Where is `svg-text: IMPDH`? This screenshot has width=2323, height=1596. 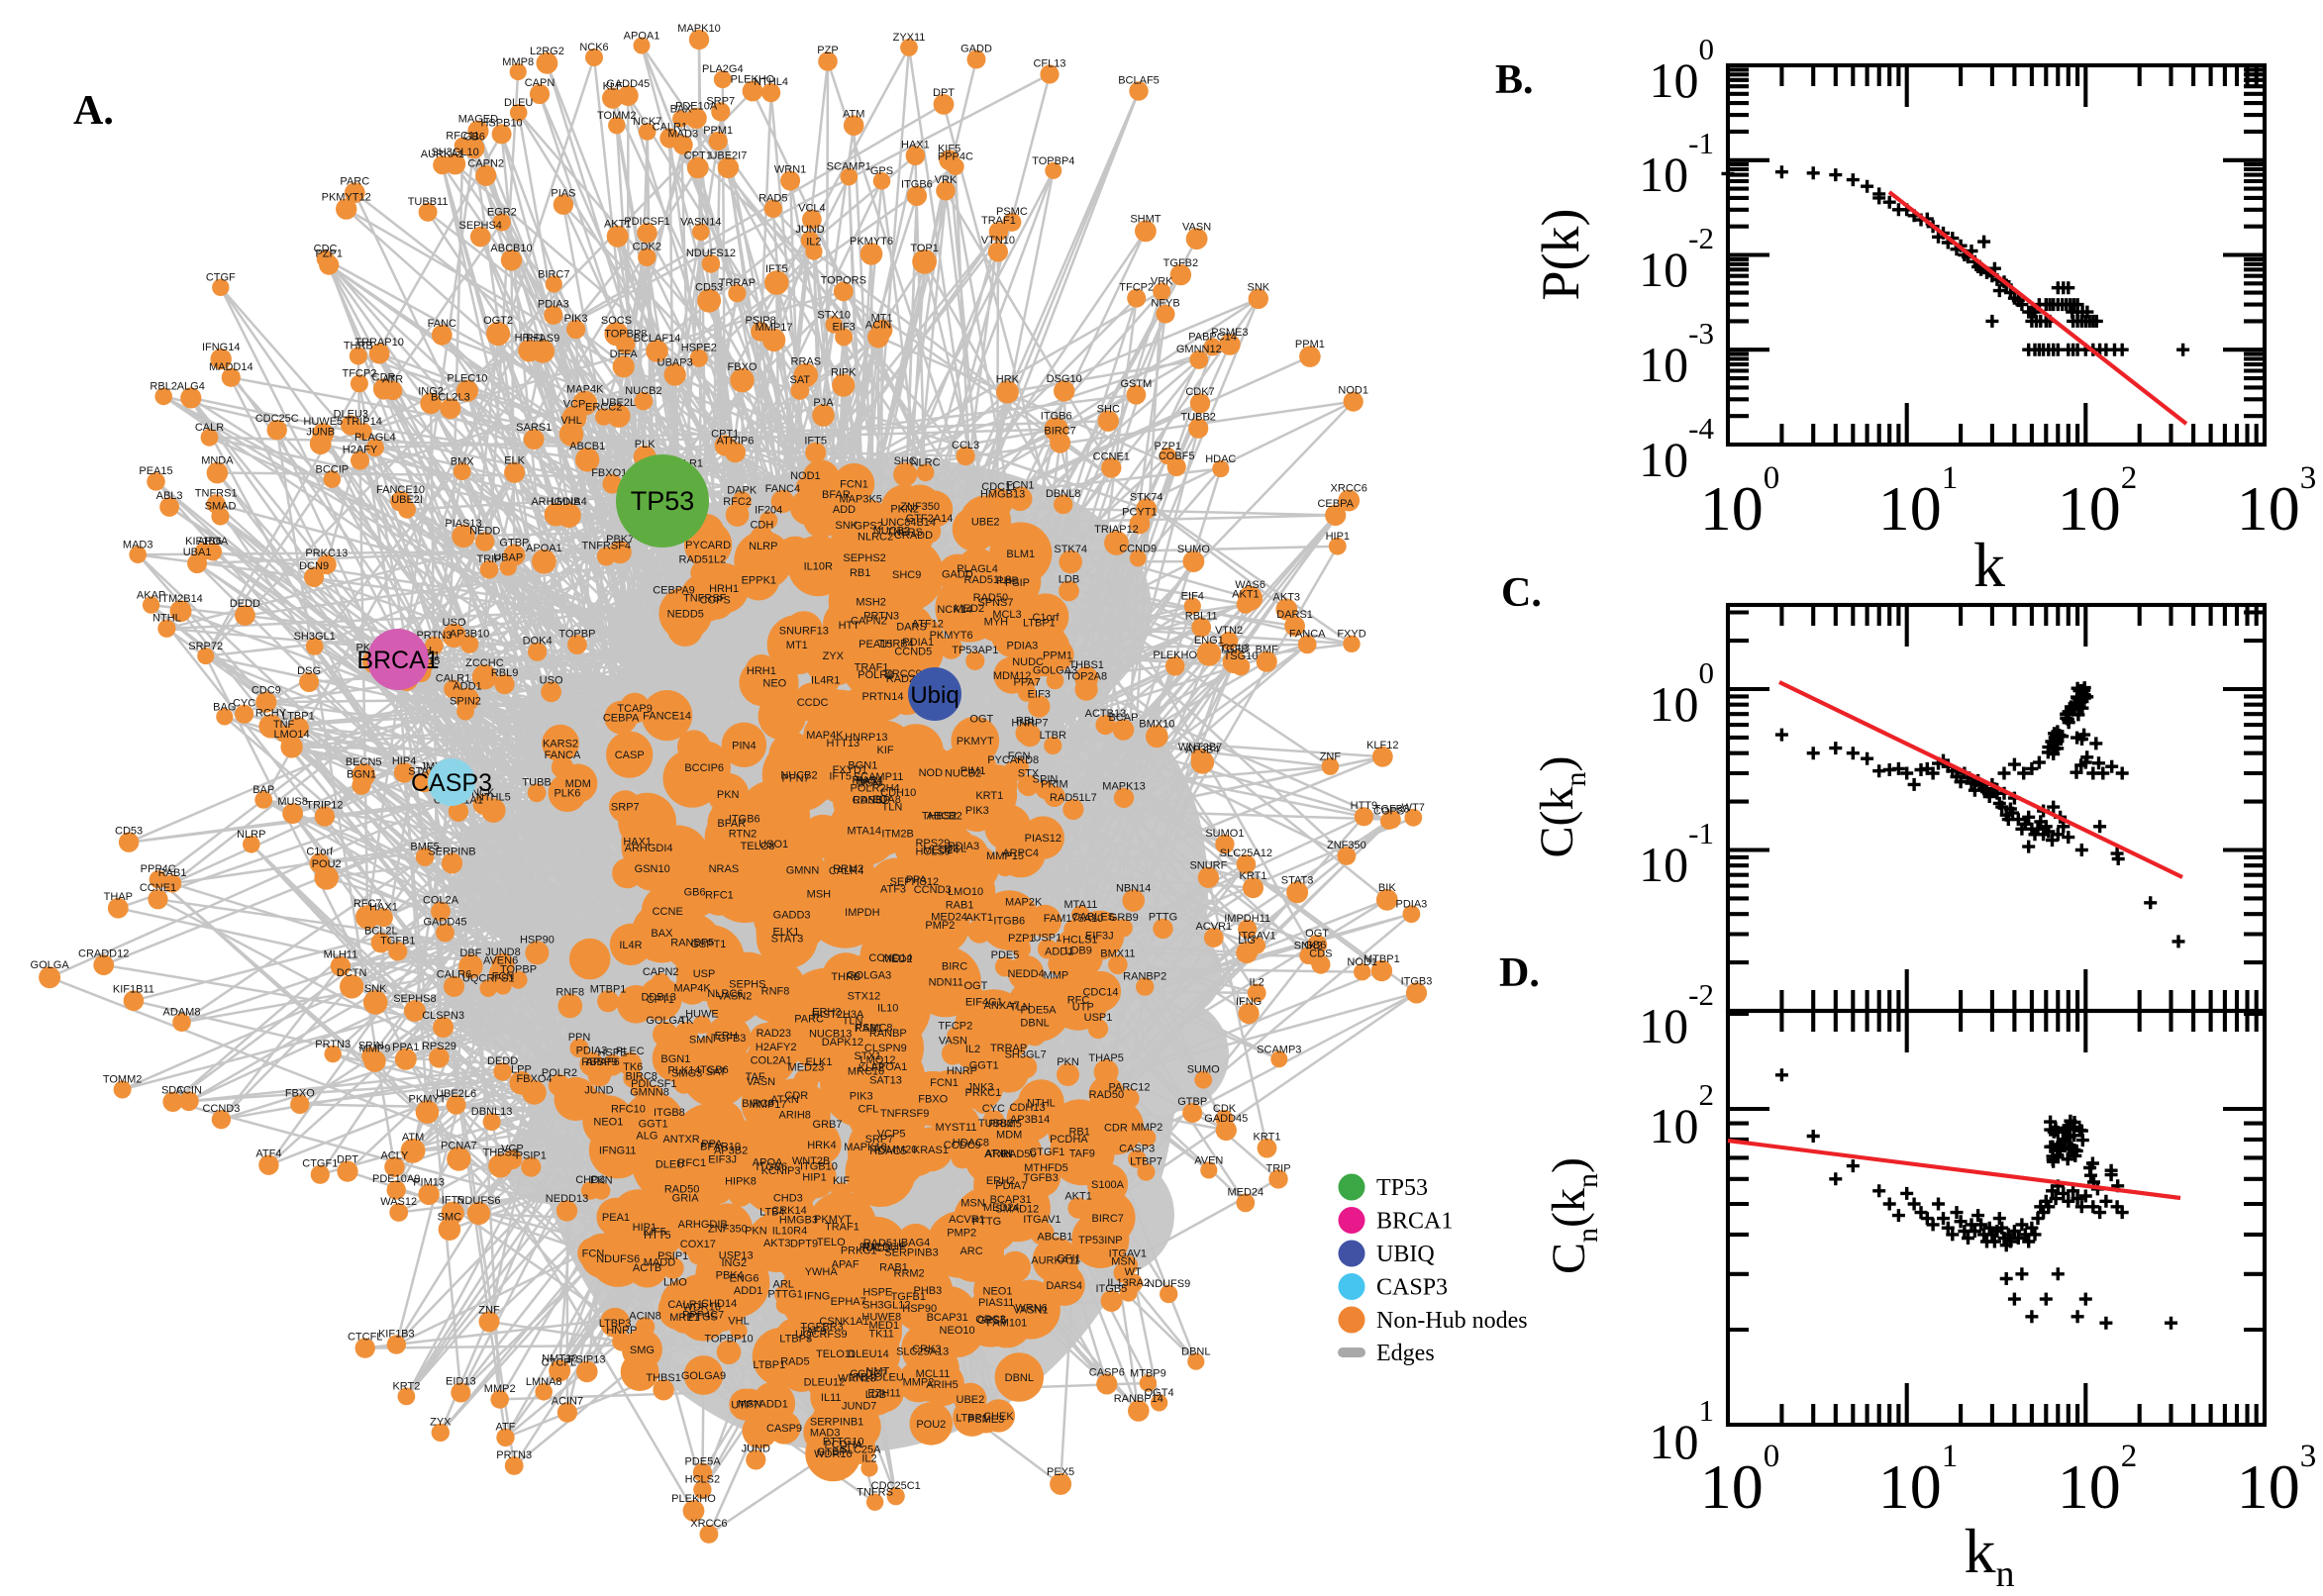 svg-text: IMPDH is located at coordinates (862, 913).